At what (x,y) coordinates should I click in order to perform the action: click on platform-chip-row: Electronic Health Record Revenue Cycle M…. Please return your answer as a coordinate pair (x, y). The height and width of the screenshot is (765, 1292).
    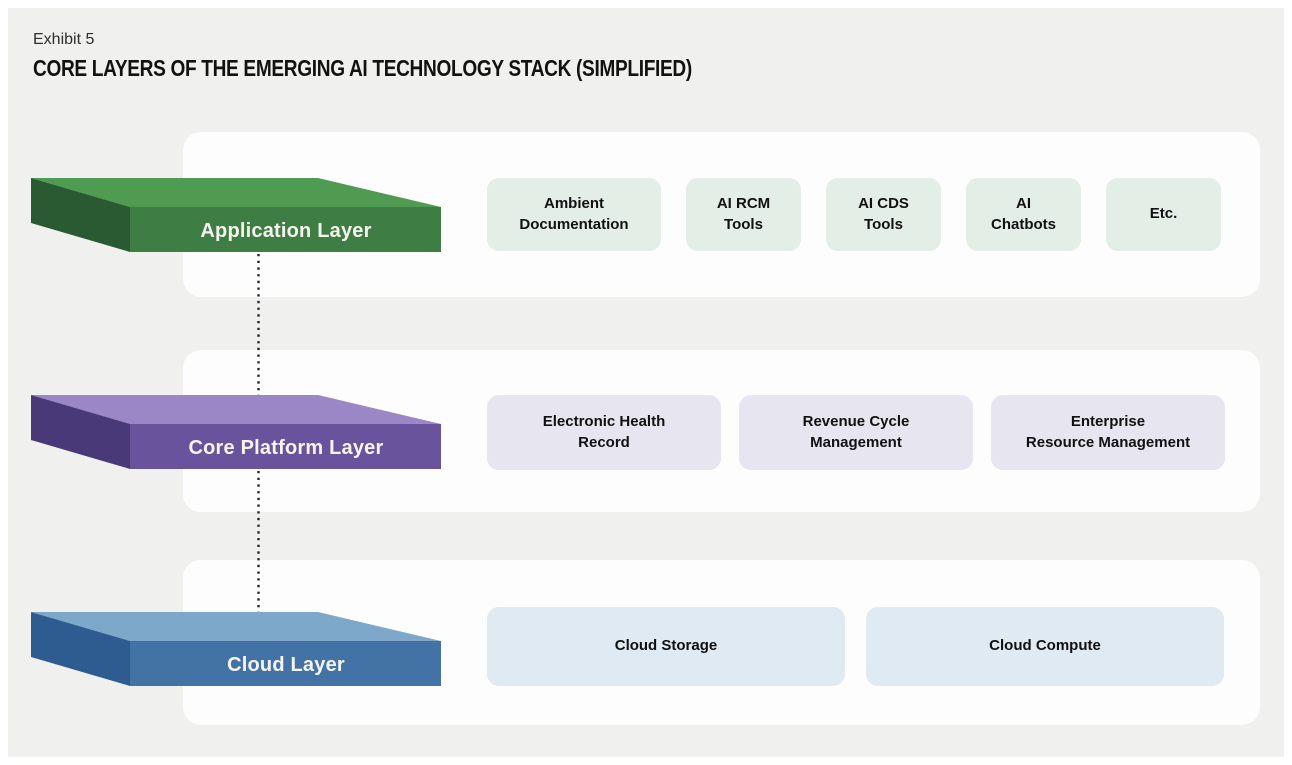
    Looking at the image, I should click on (856, 432).